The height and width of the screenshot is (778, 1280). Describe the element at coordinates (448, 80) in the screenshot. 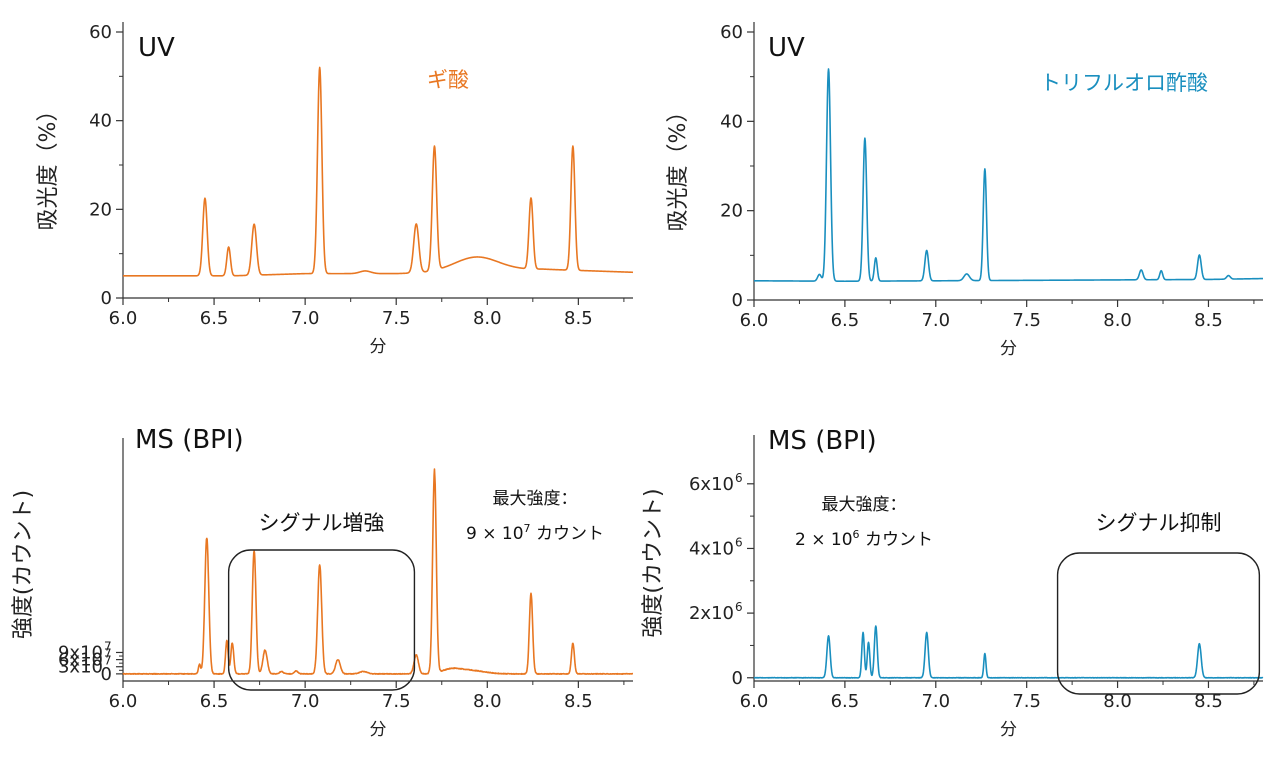

I see `legend-entry: ギ酸` at that location.